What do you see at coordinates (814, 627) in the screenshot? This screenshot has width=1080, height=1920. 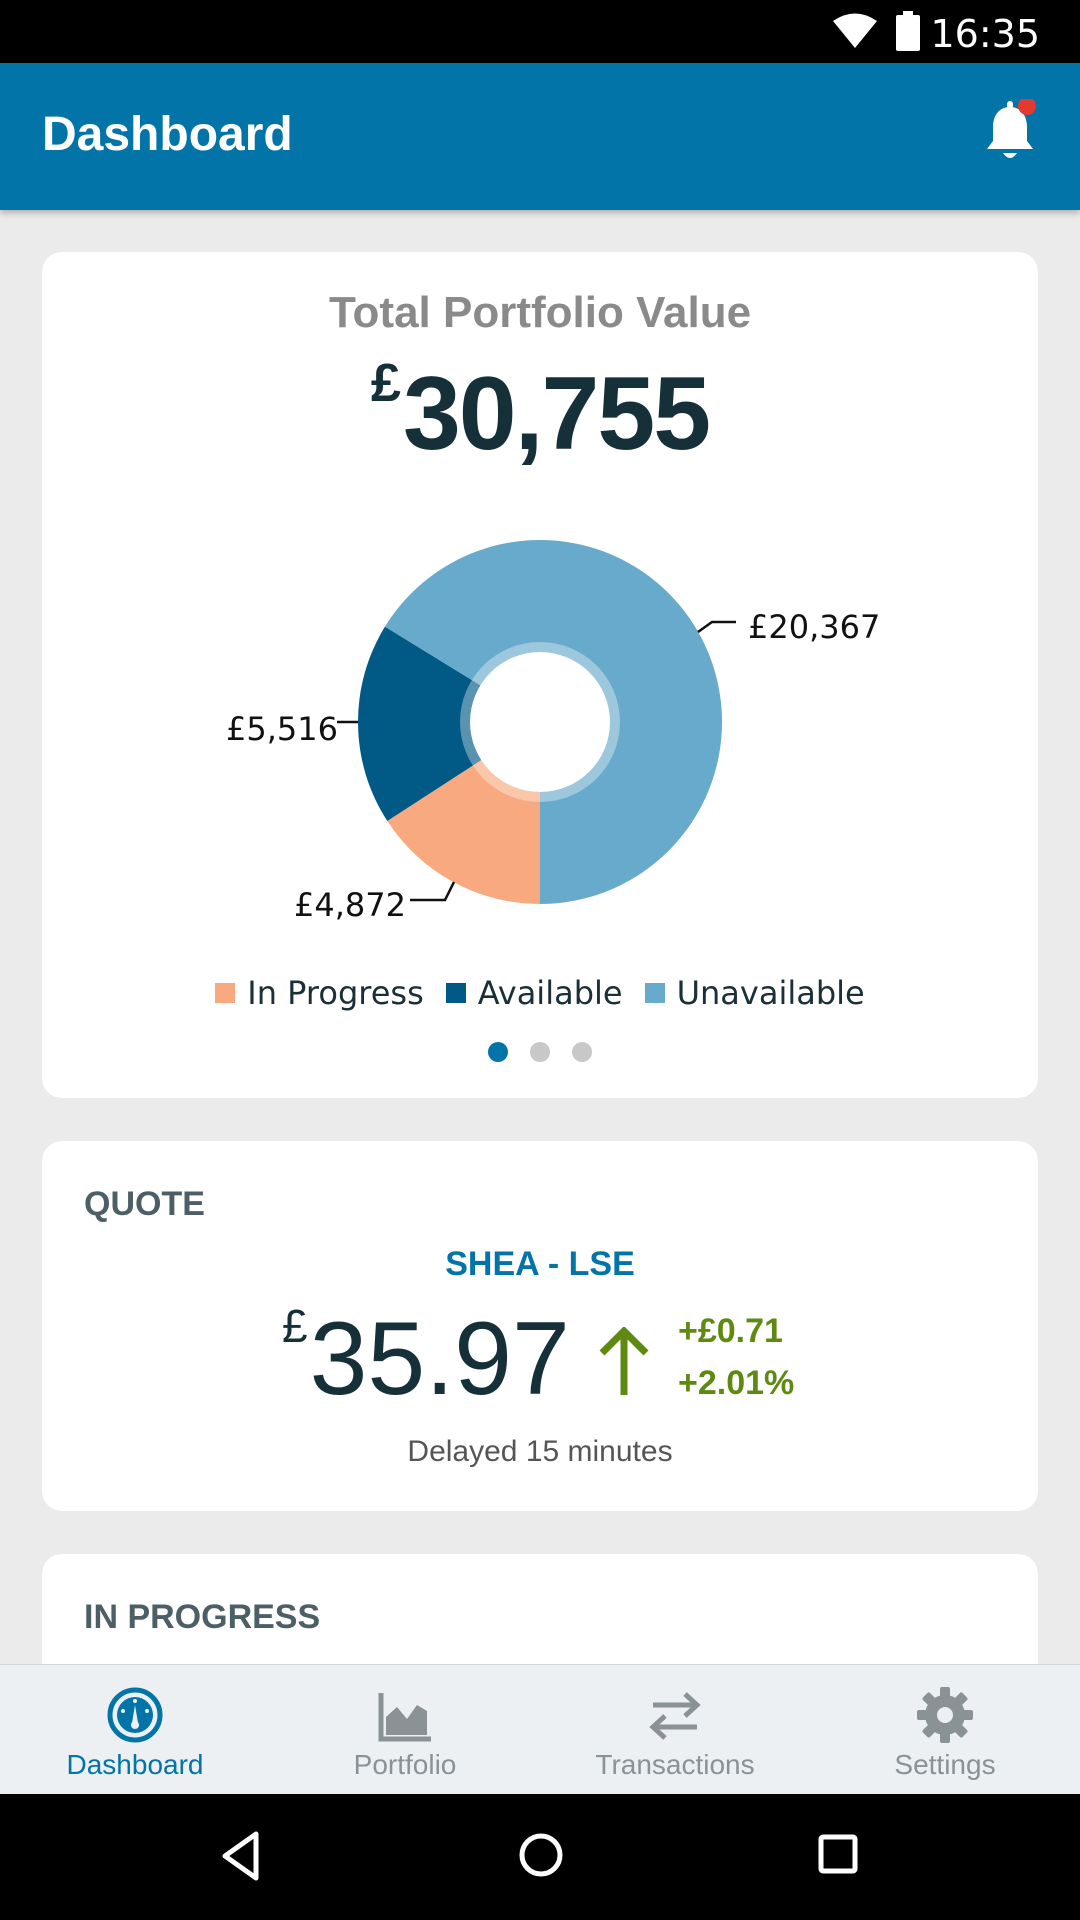 I see `slice-label-unavailable: £20,367` at bounding box center [814, 627].